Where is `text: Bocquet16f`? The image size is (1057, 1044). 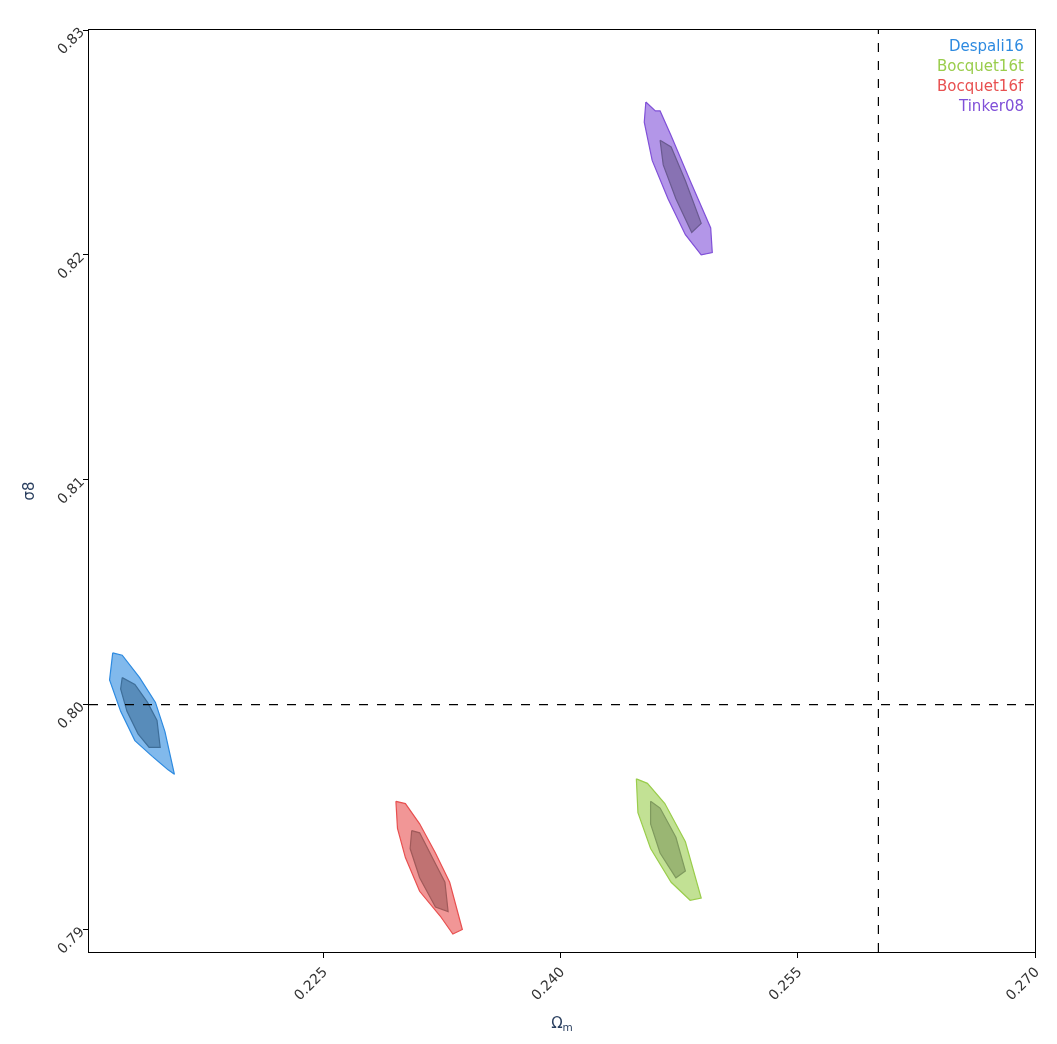
text: Bocquet16f is located at coordinates (980, 86).